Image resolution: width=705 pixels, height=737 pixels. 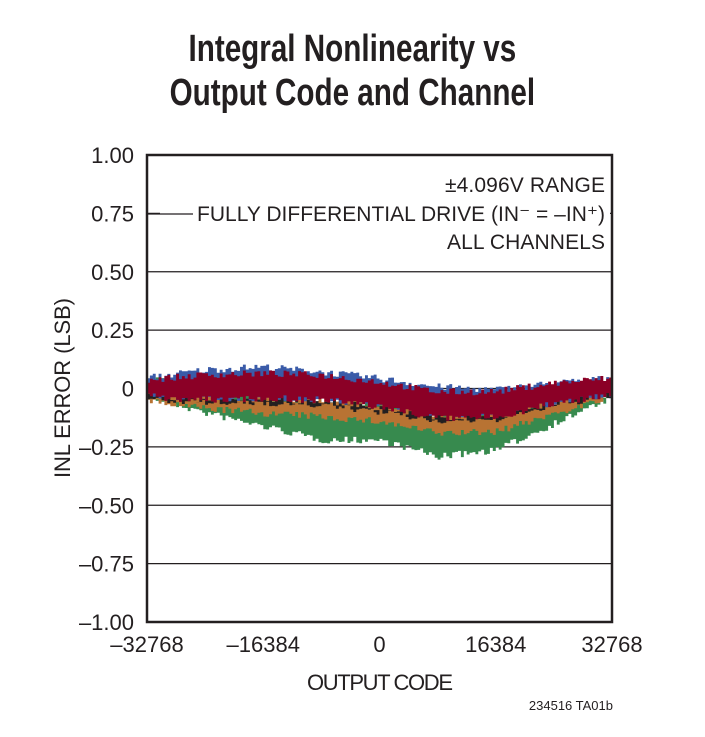 What do you see at coordinates (112, 155) in the screenshot?
I see `y-tick-label: 1.00` at bounding box center [112, 155].